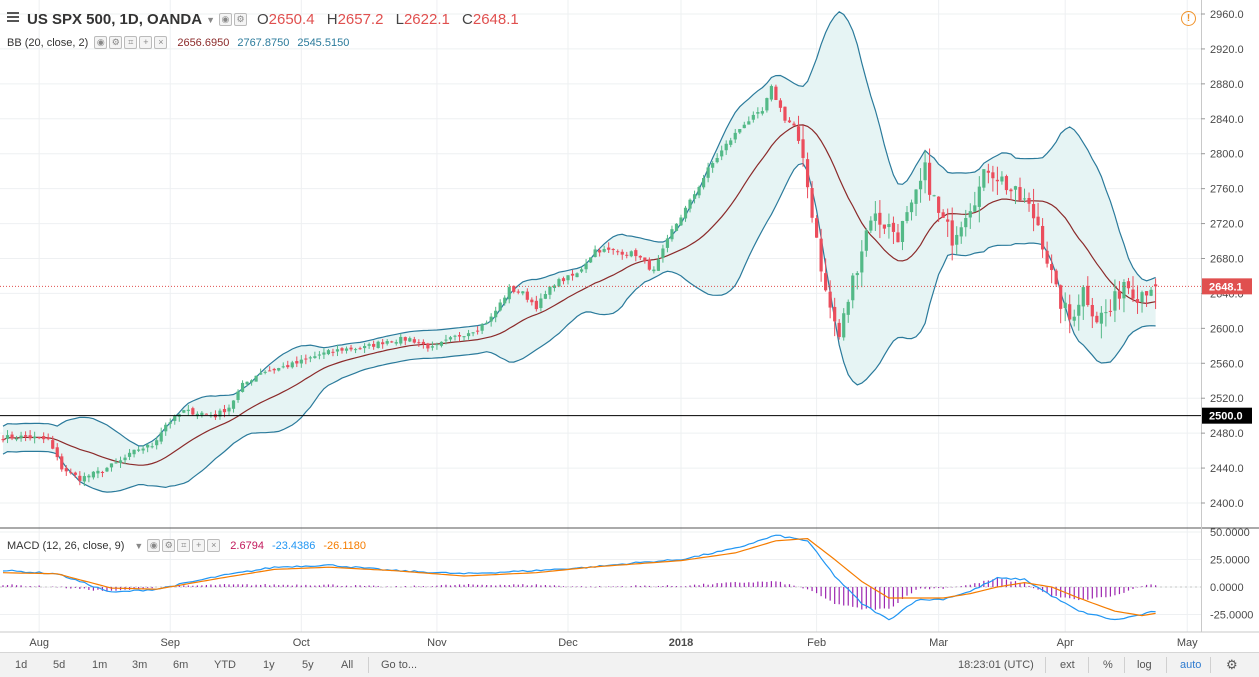 This screenshot has width=1259, height=677. I want to click on timeframe-6m: 6m, so click(181, 665).